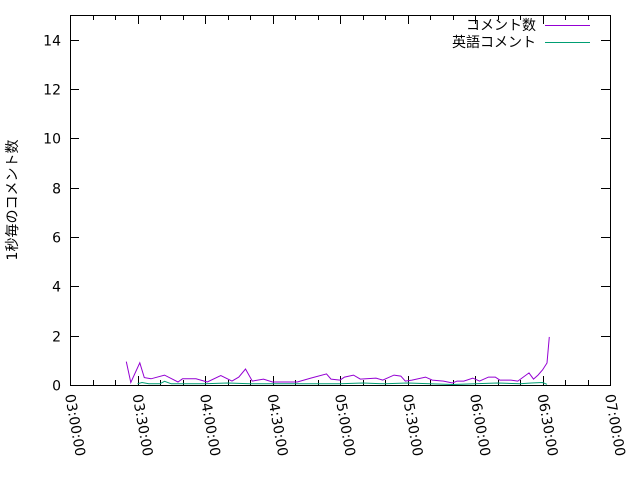 The height and width of the screenshot is (484, 640). Describe the element at coordinates (56, 239) in the screenshot. I see `y-tick-label: 6` at that location.